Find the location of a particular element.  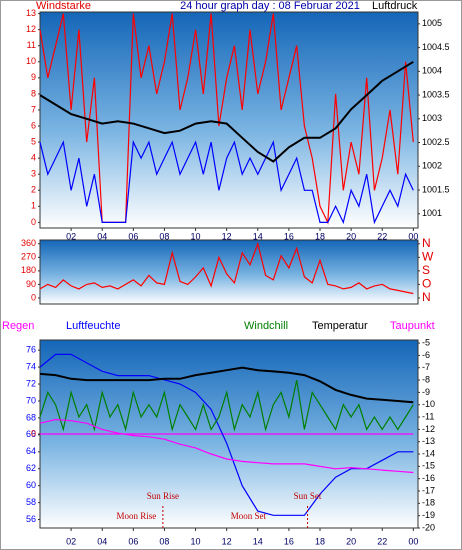

y2-tick-label: -14 is located at coordinates (428, 453).